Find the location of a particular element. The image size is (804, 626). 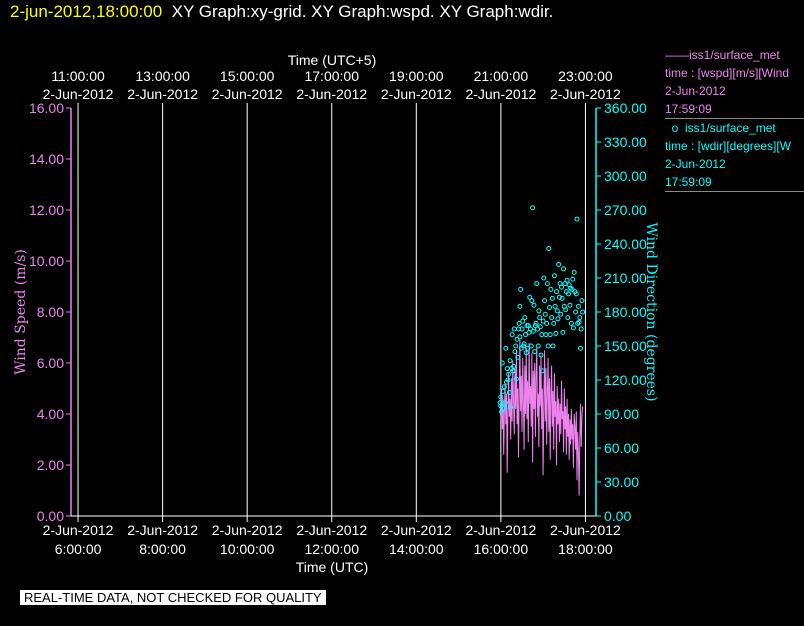

x-tick-label-time: 6:00:00 is located at coordinates (78, 549).